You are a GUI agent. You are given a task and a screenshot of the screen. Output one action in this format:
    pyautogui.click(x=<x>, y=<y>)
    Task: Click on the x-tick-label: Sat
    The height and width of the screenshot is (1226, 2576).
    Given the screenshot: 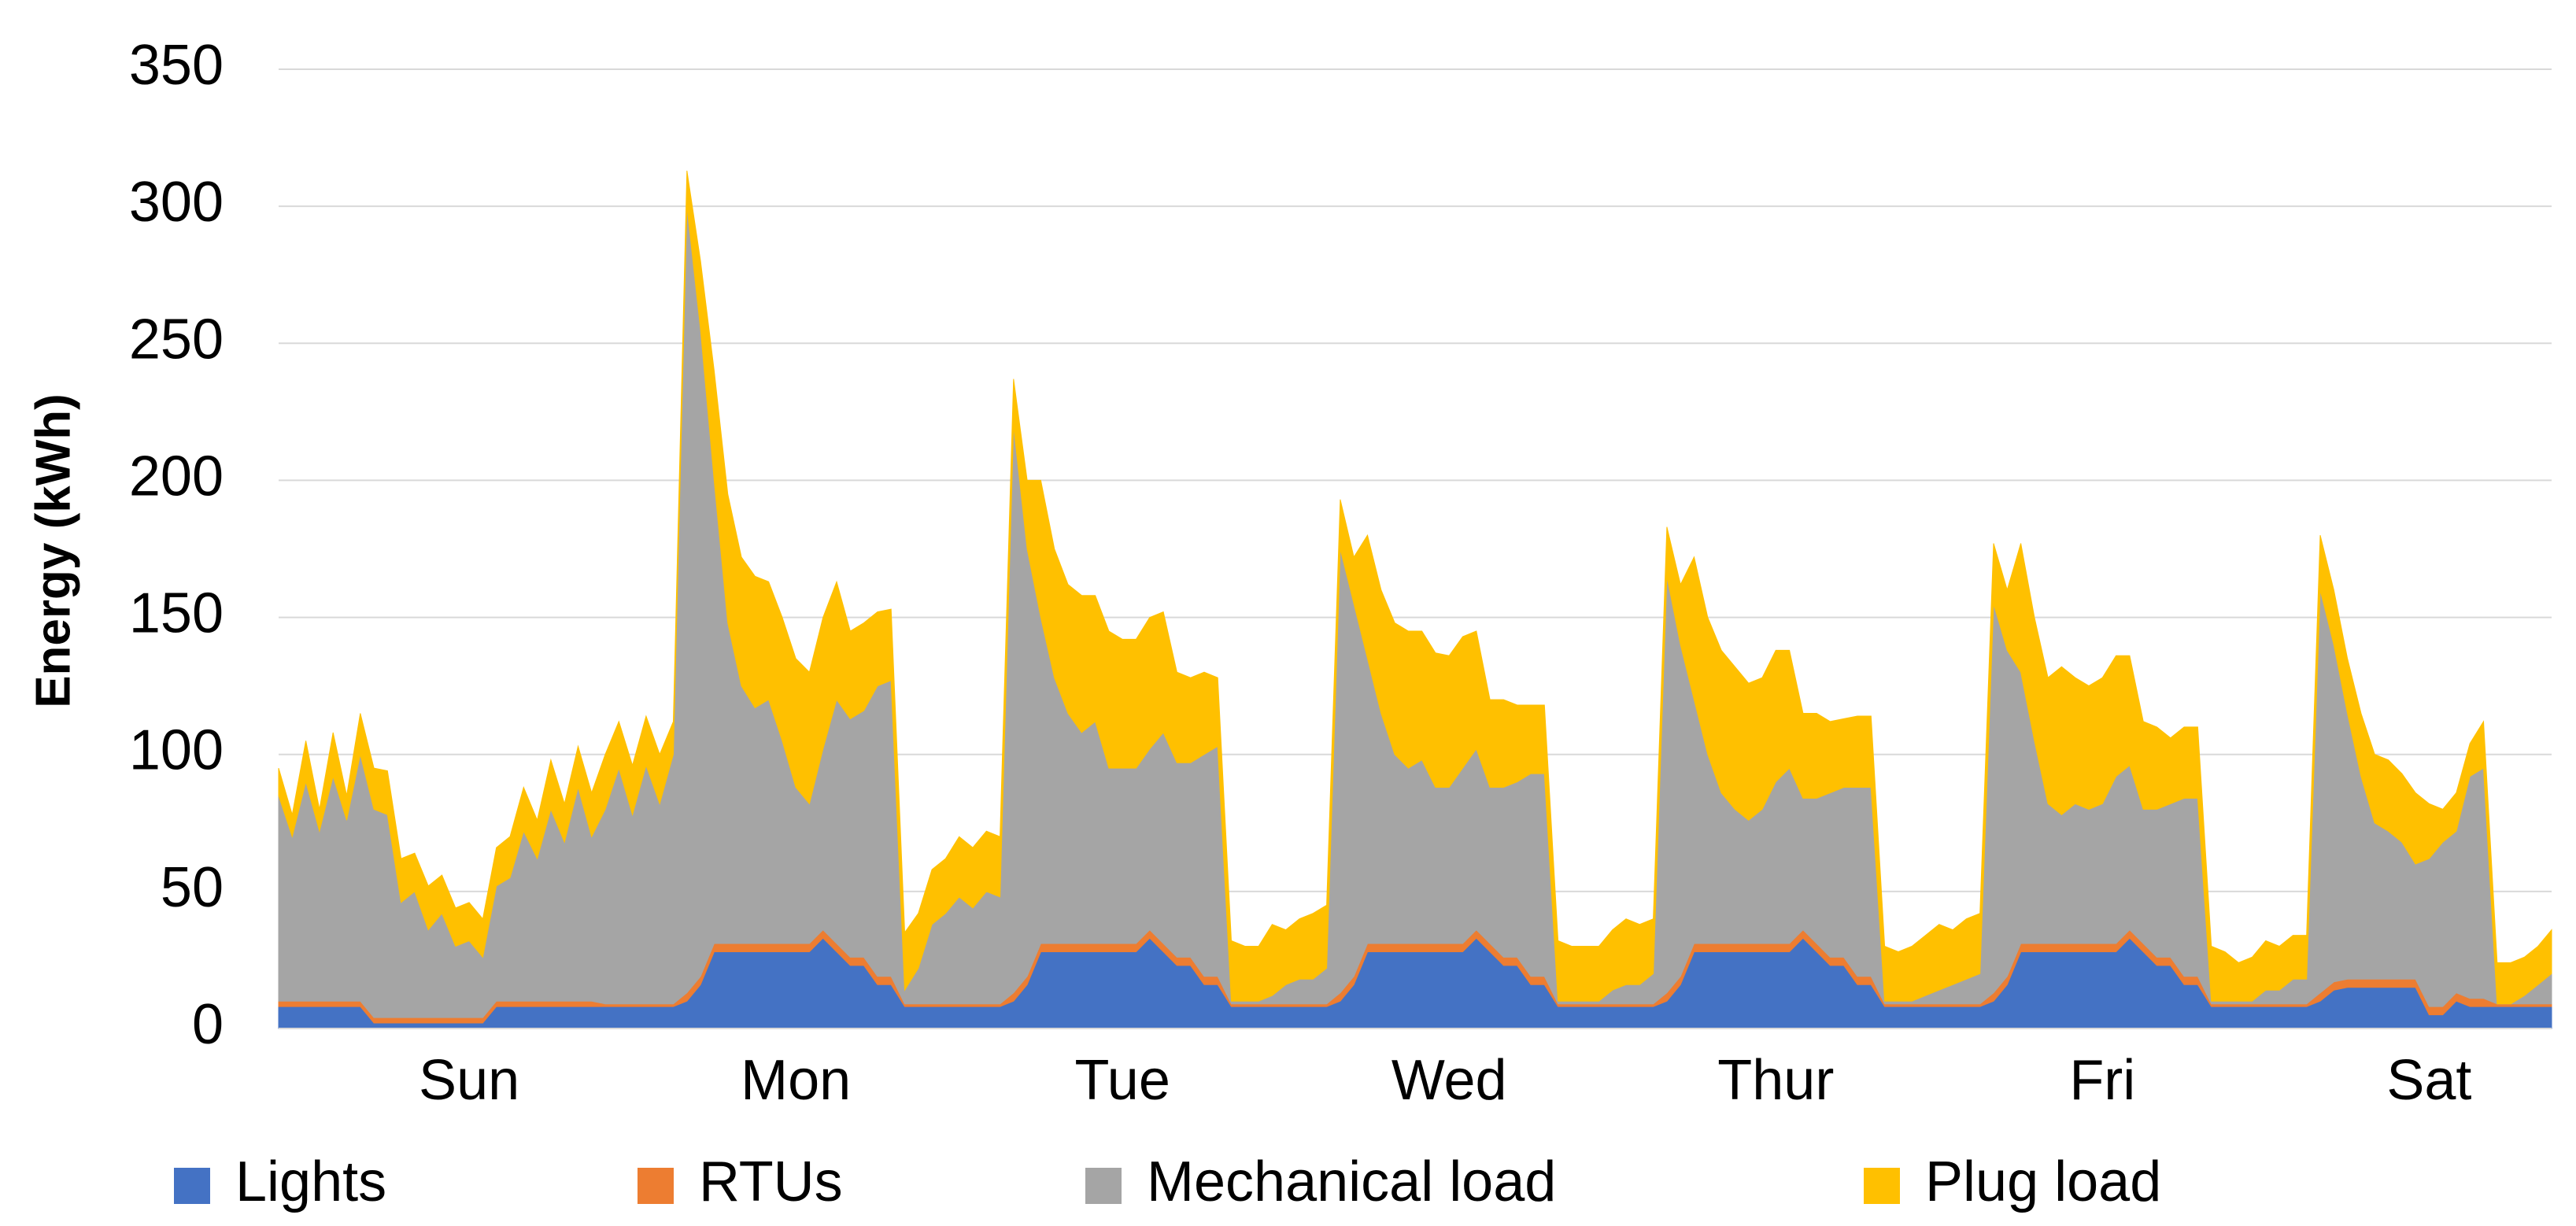 What is the action you would take?
    pyautogui.click(x=2428, y=1080)
    